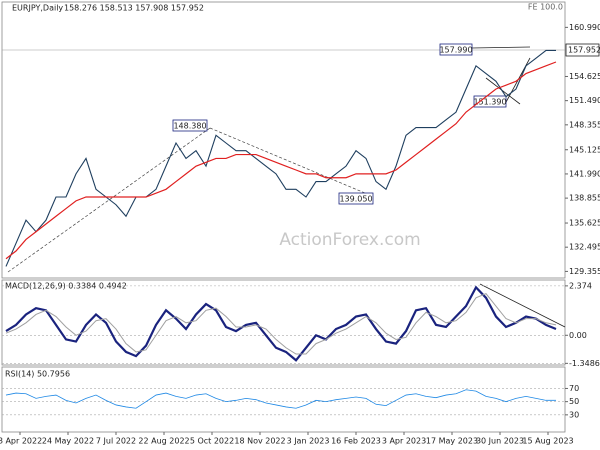 This screenshot has height=450, width=600. Describe the element at coordinates (578, 335) in the screenshot. I see `y-tick-label: 0.00` at that location.